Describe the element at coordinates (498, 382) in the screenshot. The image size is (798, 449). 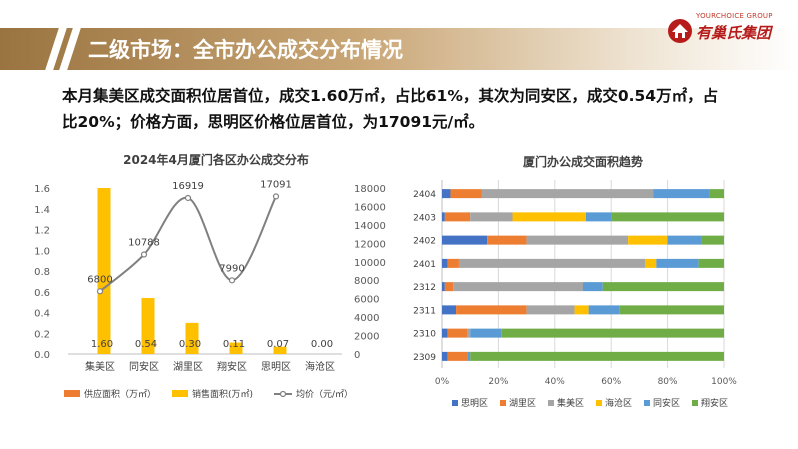
I see `x-axis-tick-label: 20%` at that location.